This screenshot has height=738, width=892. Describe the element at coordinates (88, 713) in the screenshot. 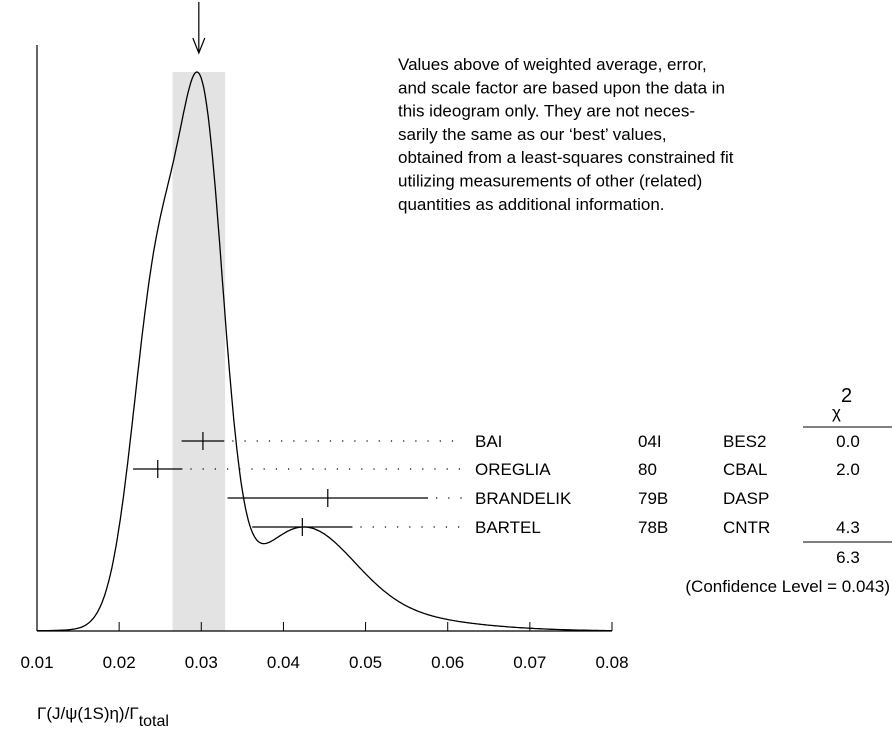

I see `x-label-main: Γ(J/ψ(1S)η)/Γ` at that location.